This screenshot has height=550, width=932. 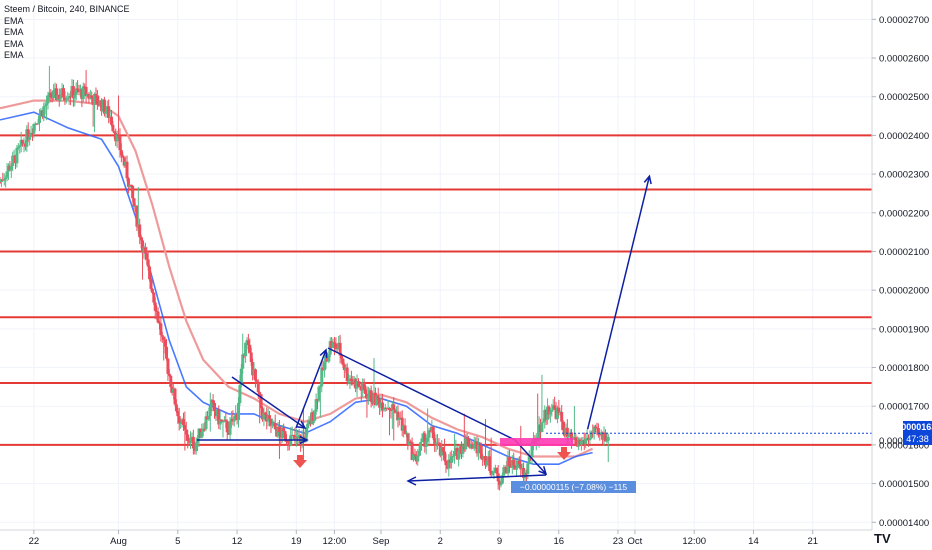 I want to click on legend-ema-3: EMA, so click(x=14, y=43).